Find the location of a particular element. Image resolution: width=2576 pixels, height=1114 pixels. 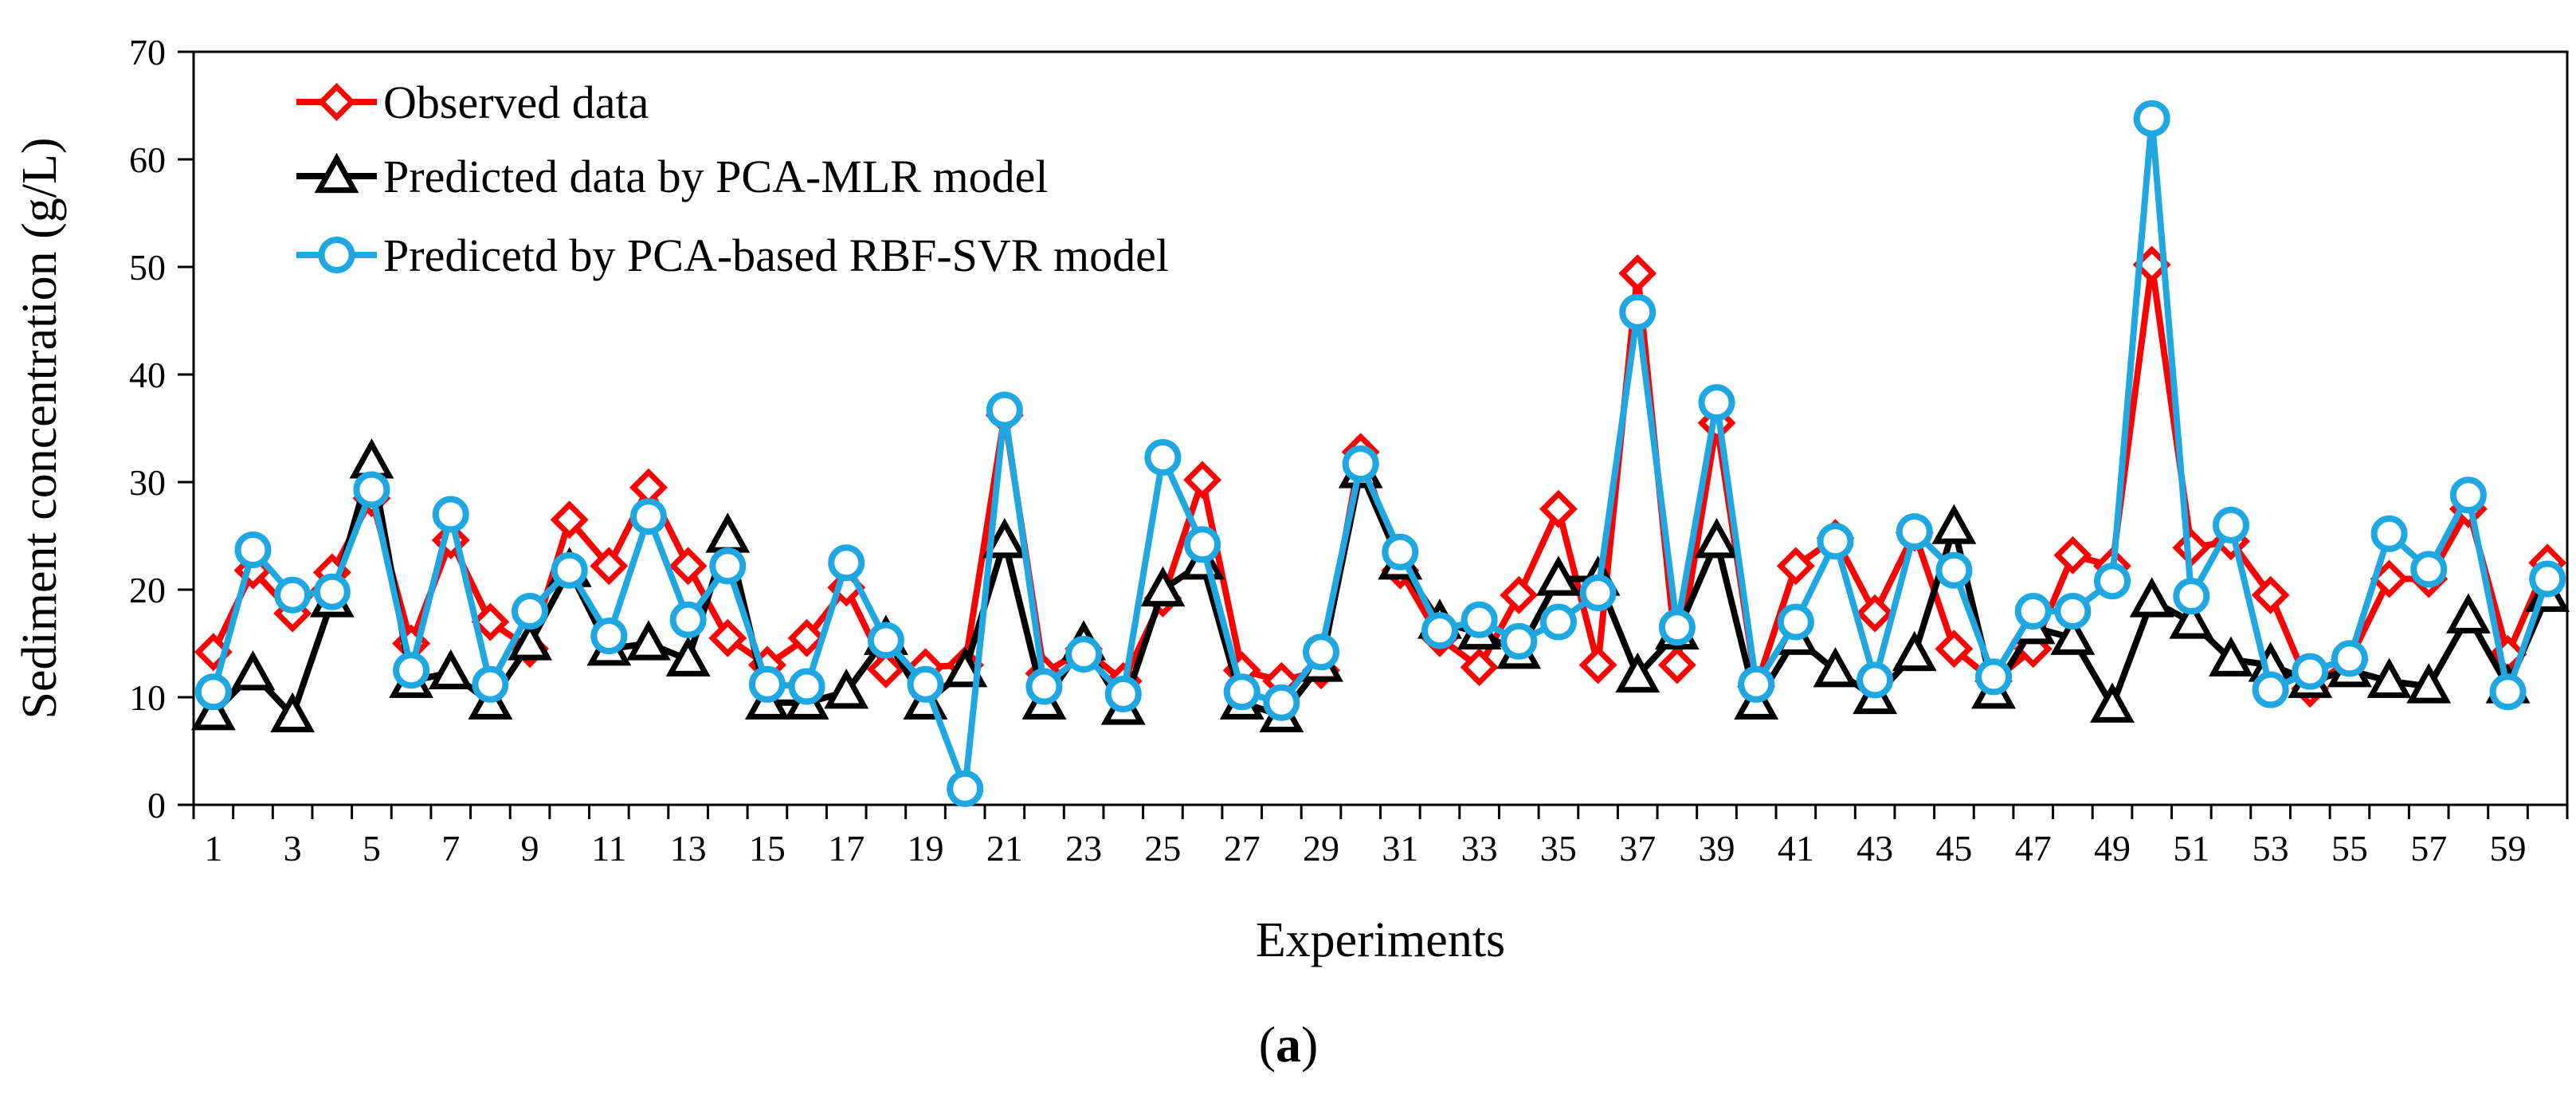

x-tick-label: 59 is located at coordinates (2508, 848).